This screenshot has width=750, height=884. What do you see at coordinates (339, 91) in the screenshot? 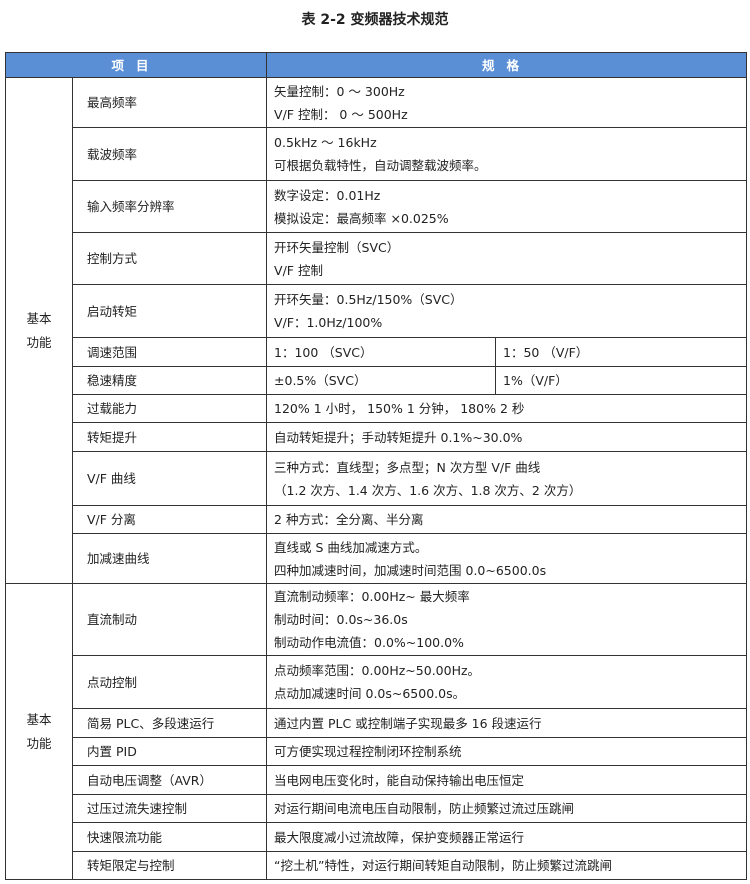
I see `spec-line: 矢量控制：0 ～ 300Hz` at bounding box center [339, 91].